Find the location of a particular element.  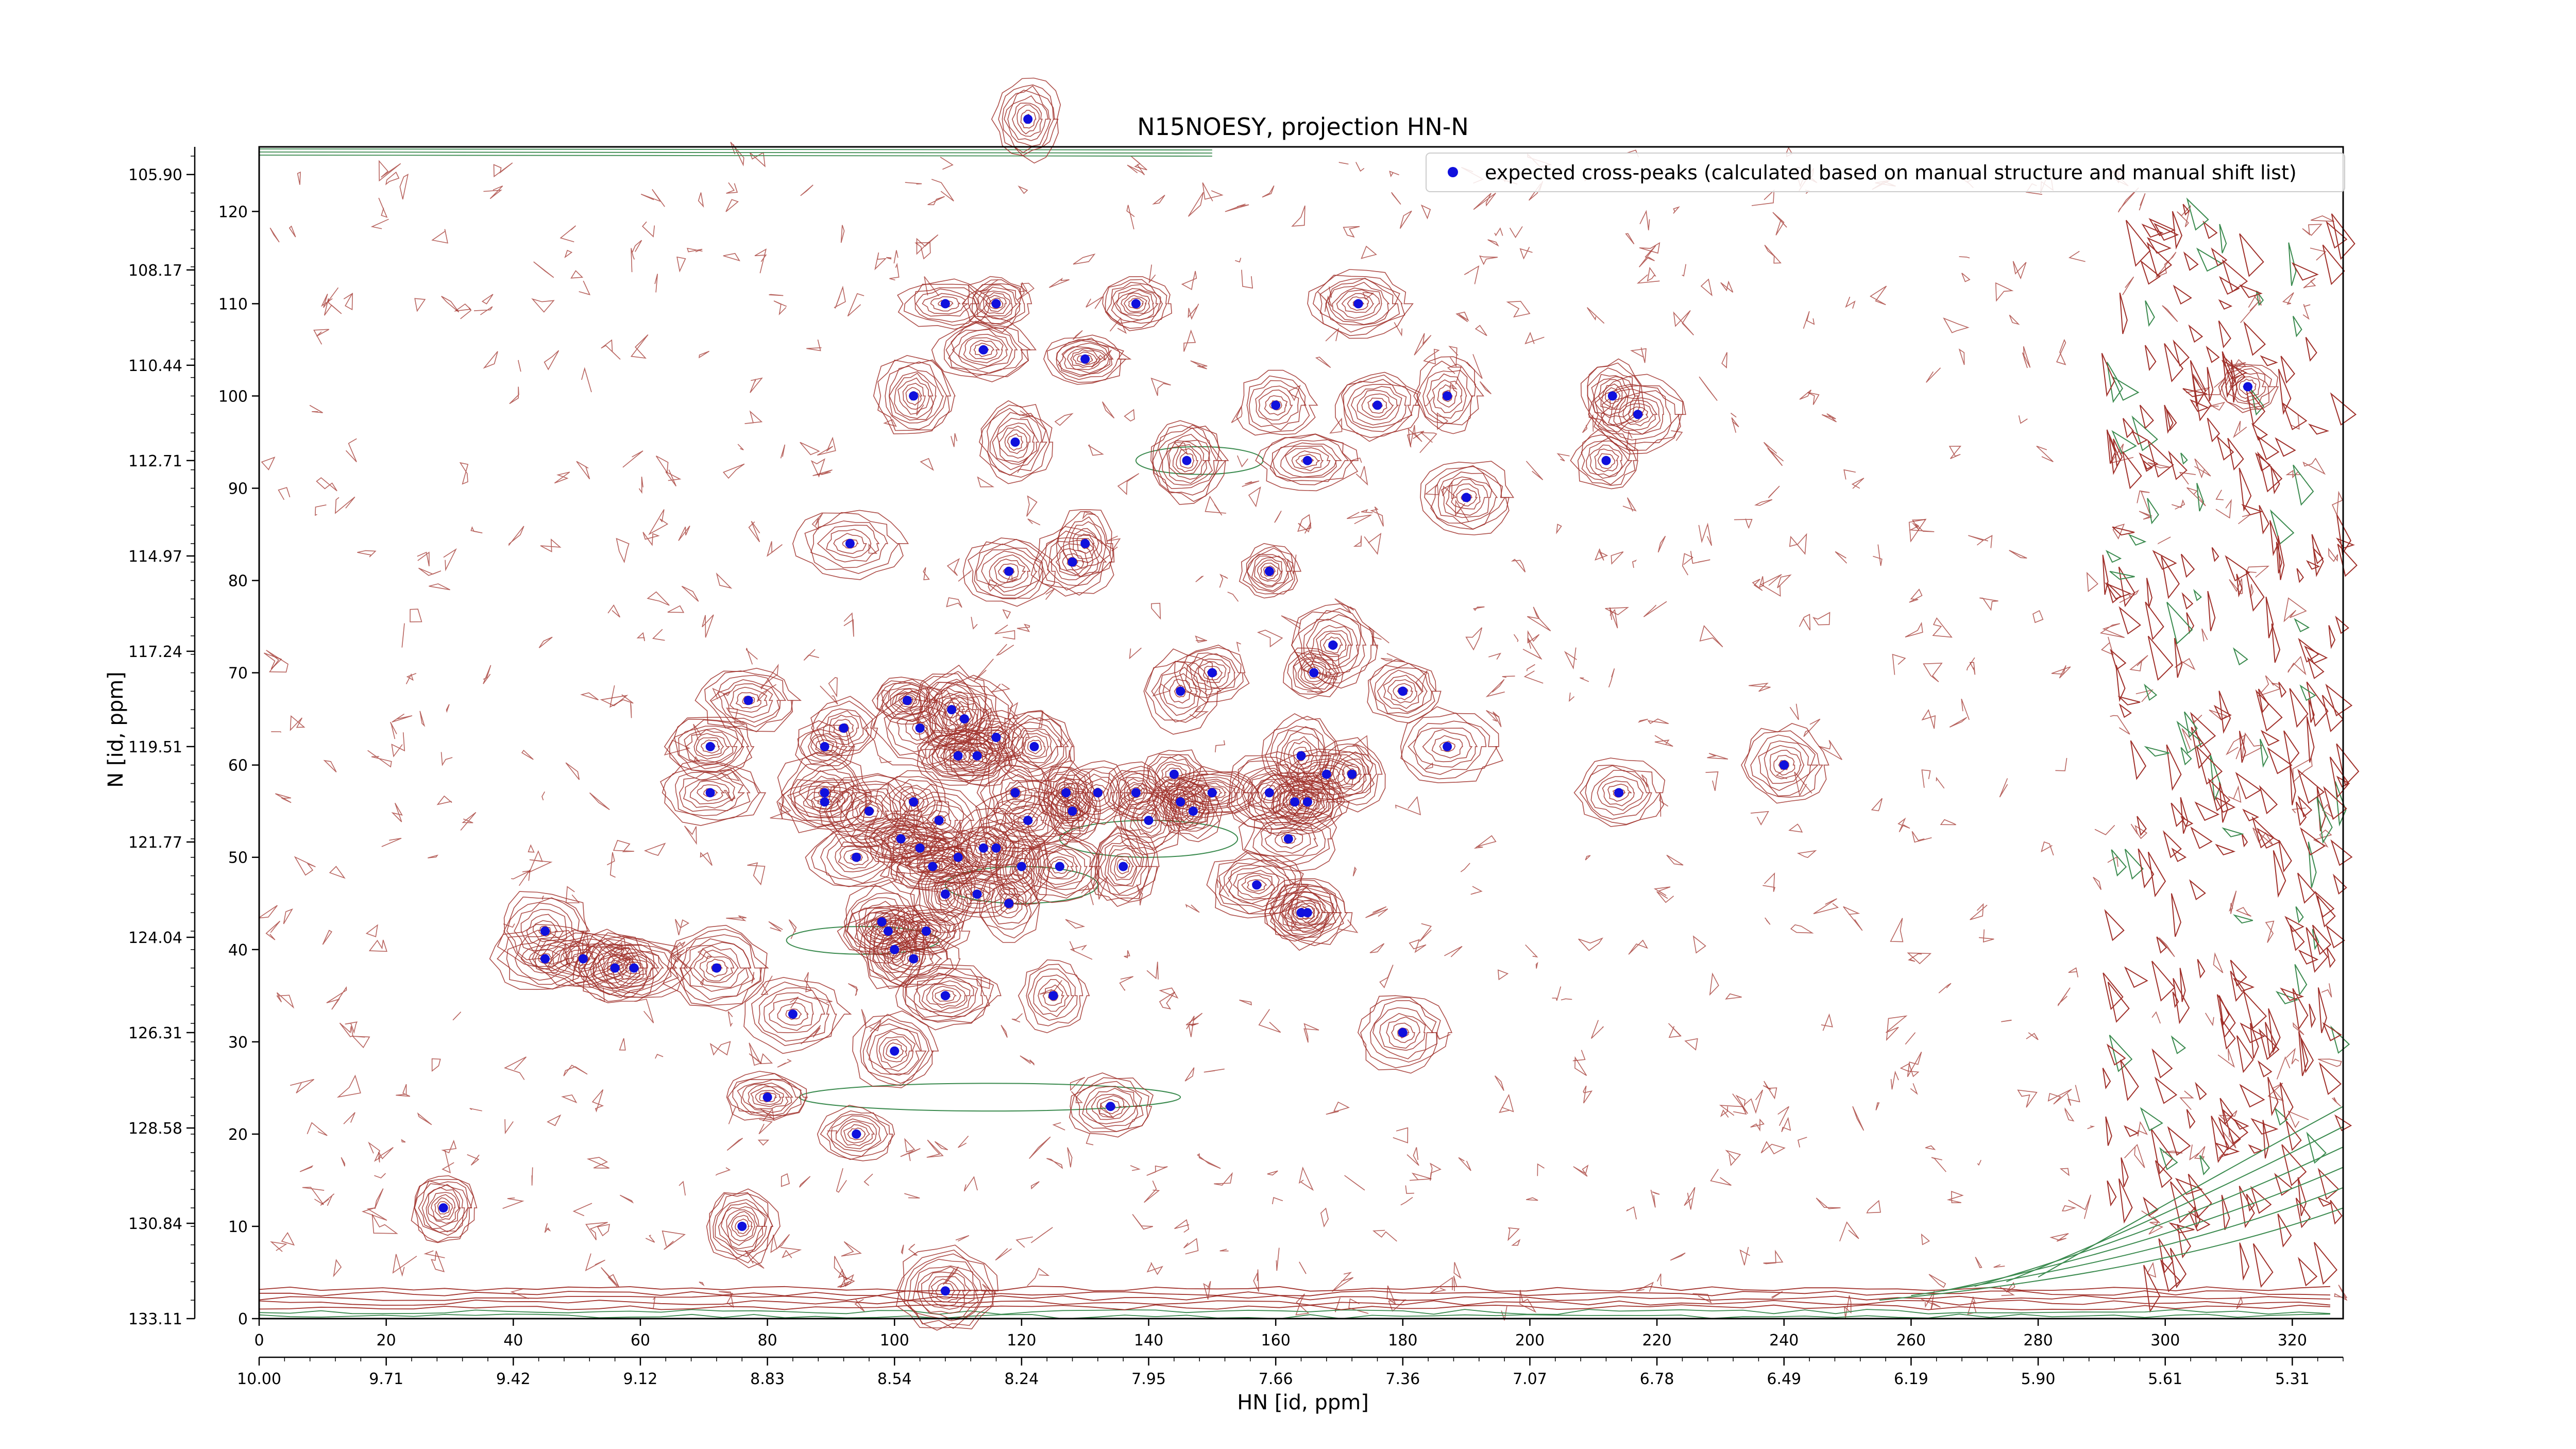

x-index-tick-label: 160 is located at coordinates (1276, 1341).